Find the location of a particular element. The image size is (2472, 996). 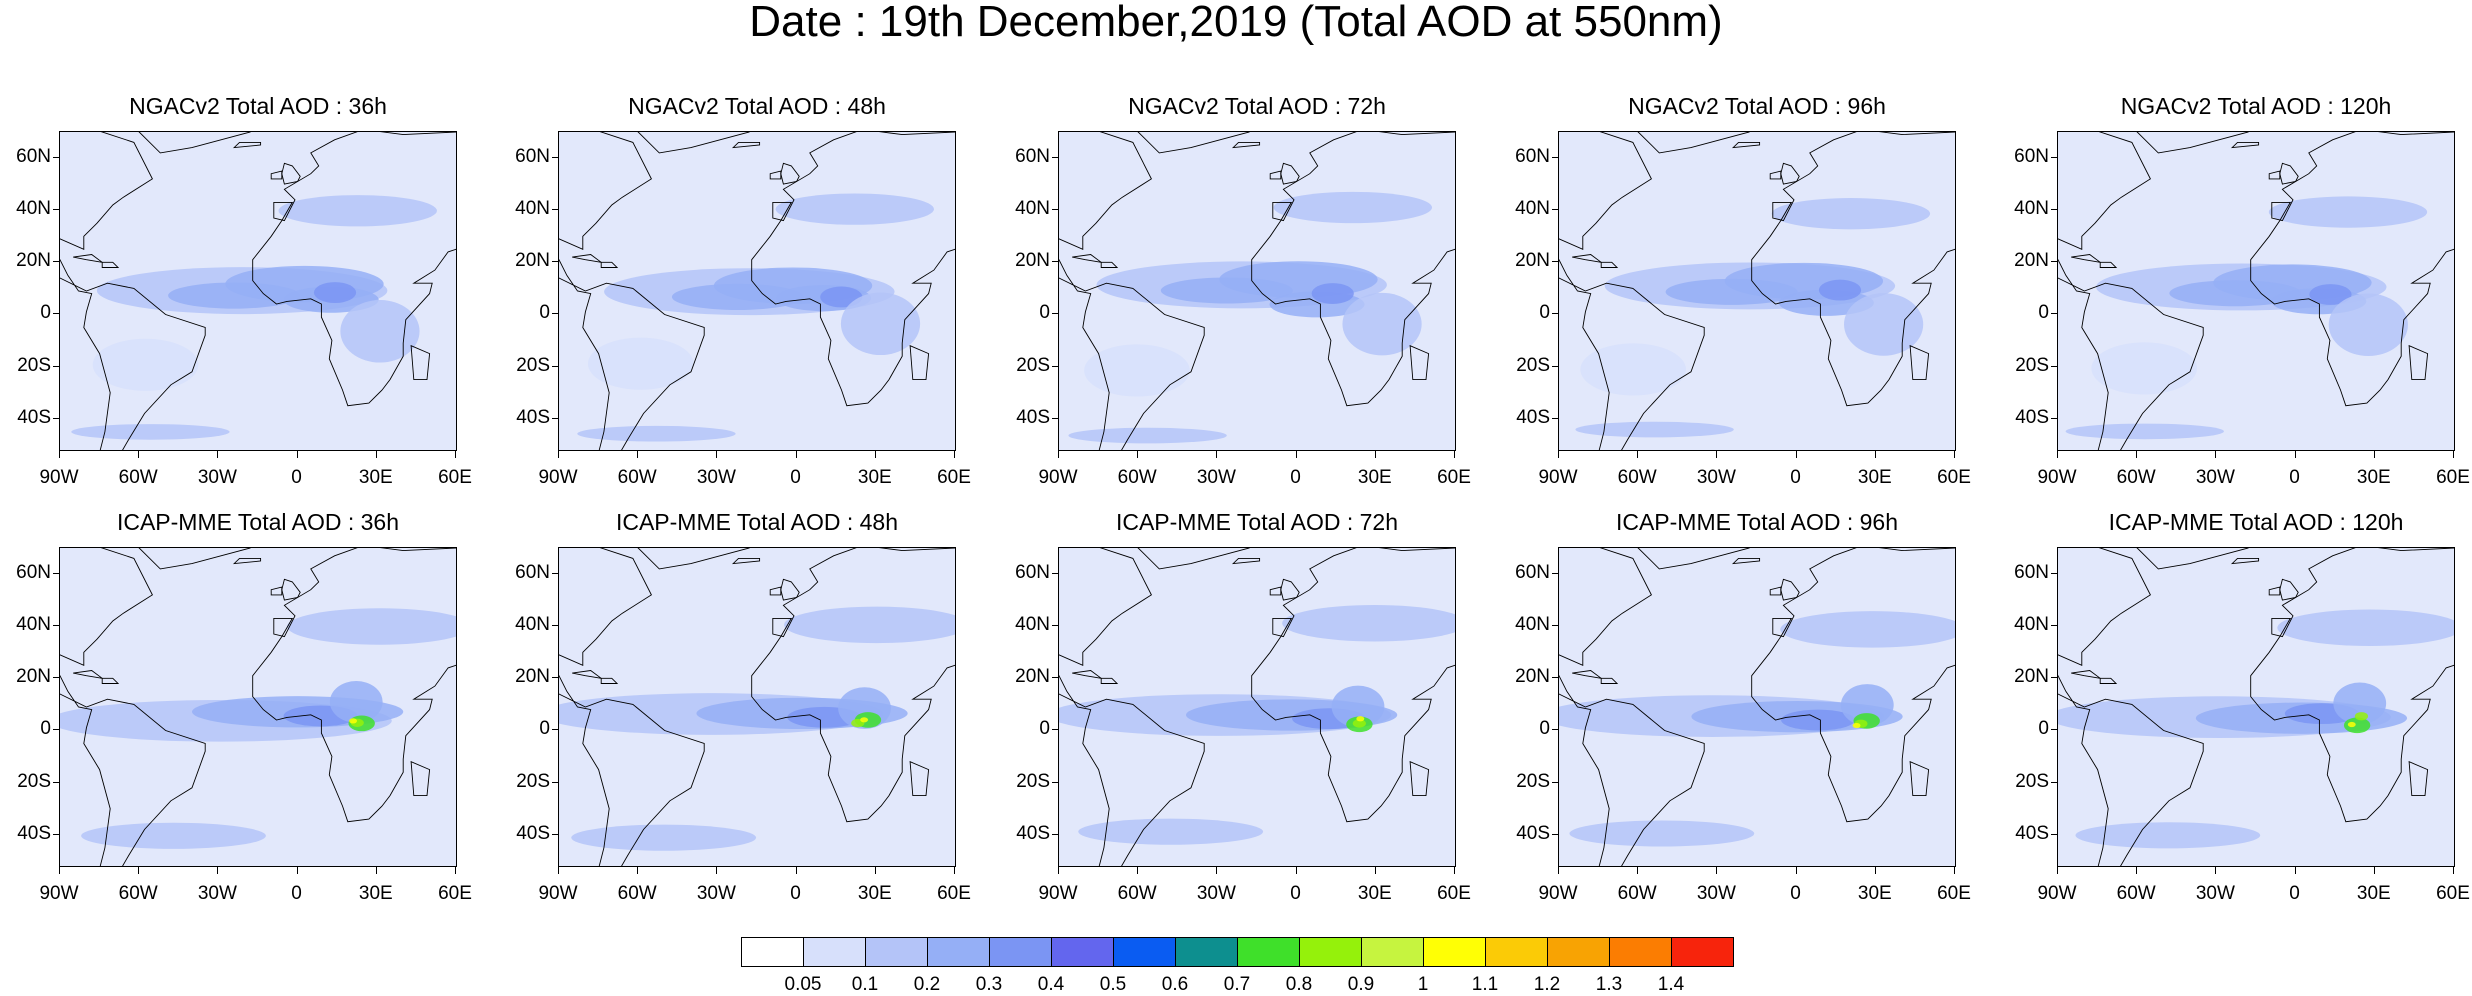

lat-tick-label: 40S is located at coordinates (1033, 833).